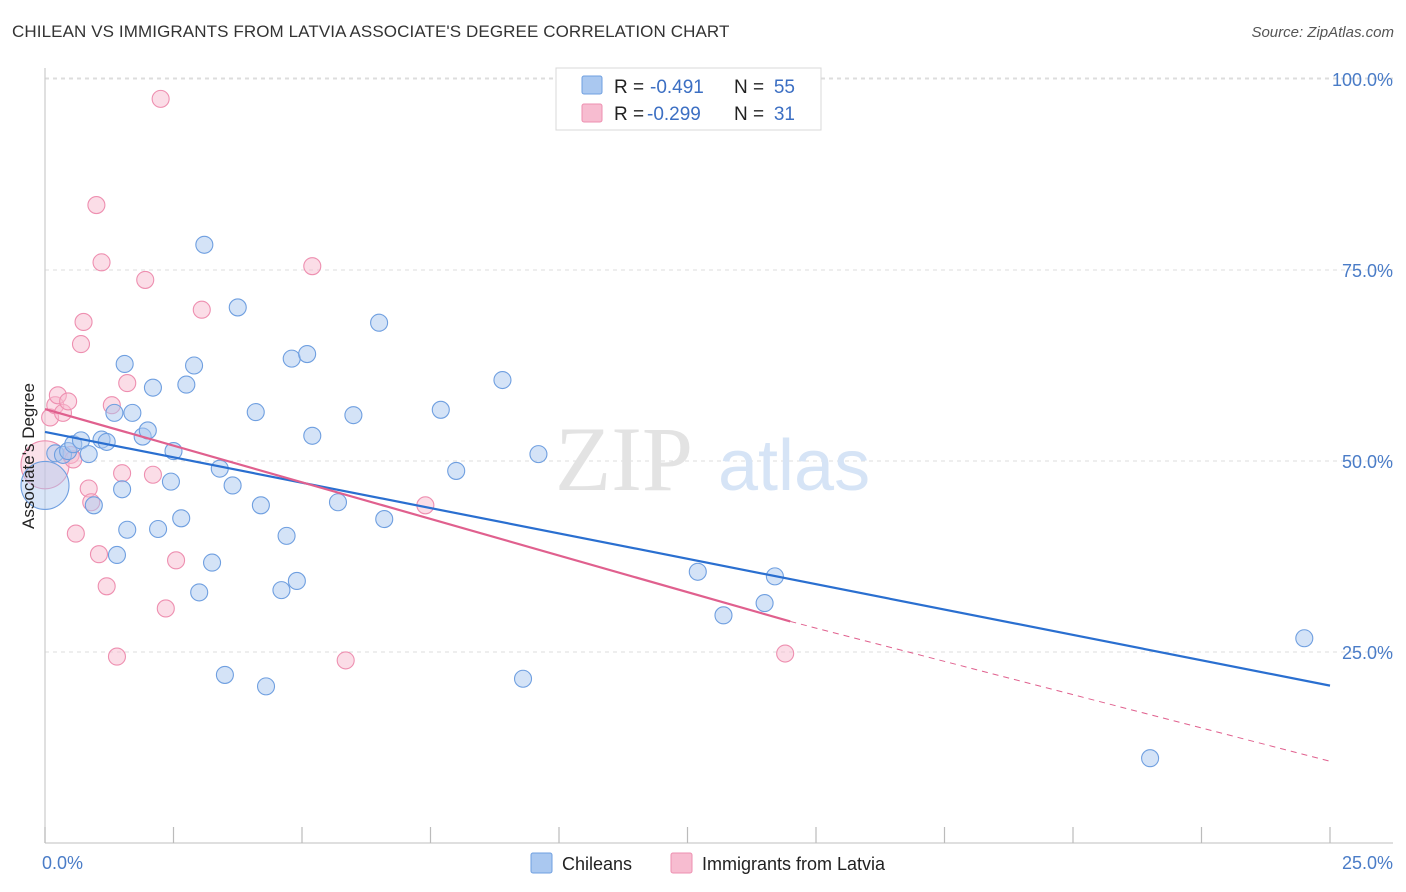  I want to click on y-tick-label-100: 100.0%, so click(1362, 80).